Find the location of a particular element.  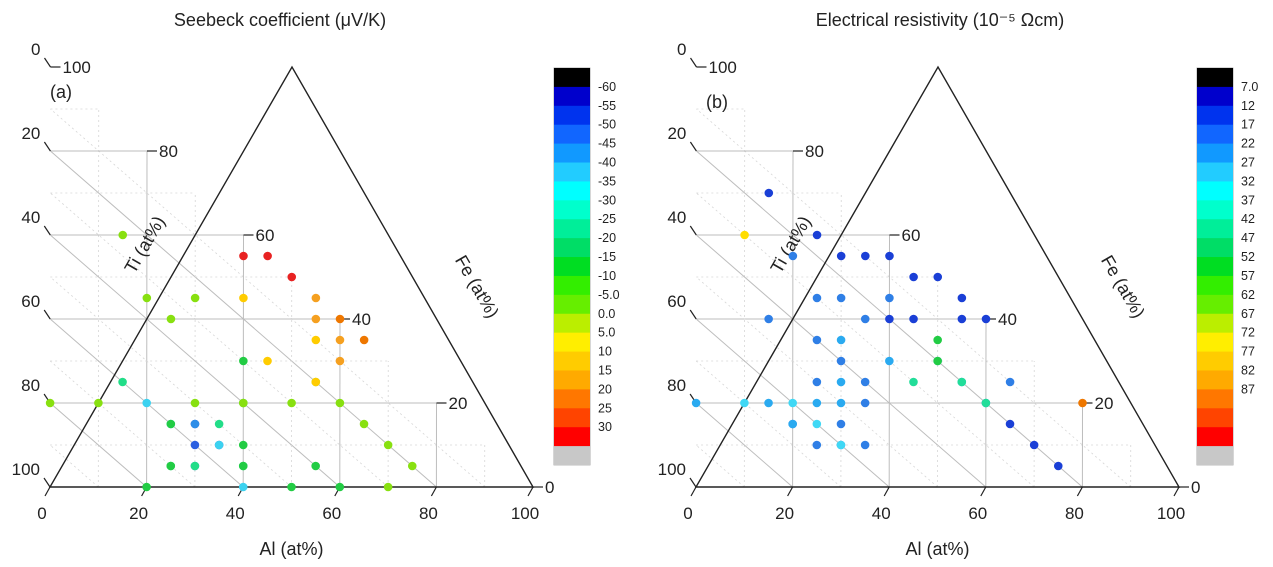

bottom-axis-tick-label: 80 is located at coordinates (428, 513).